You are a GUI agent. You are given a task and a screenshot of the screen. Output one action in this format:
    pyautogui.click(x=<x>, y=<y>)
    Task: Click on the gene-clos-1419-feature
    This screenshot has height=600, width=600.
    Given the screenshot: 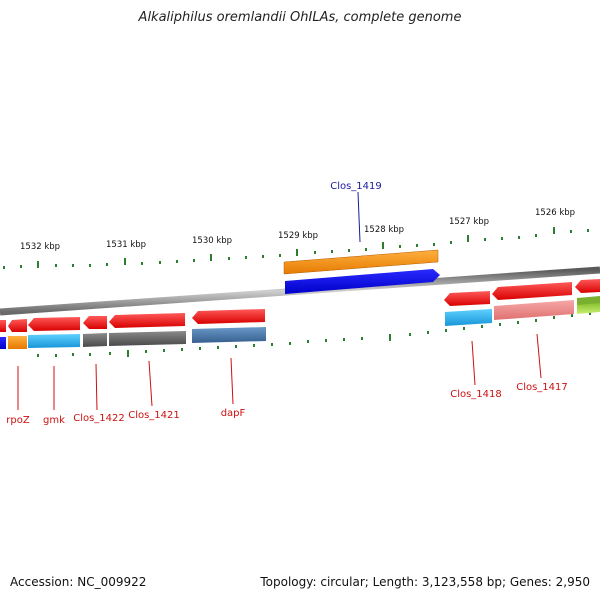 What is the action you would take?
    pyautogui.click(x=362, y=281)
    